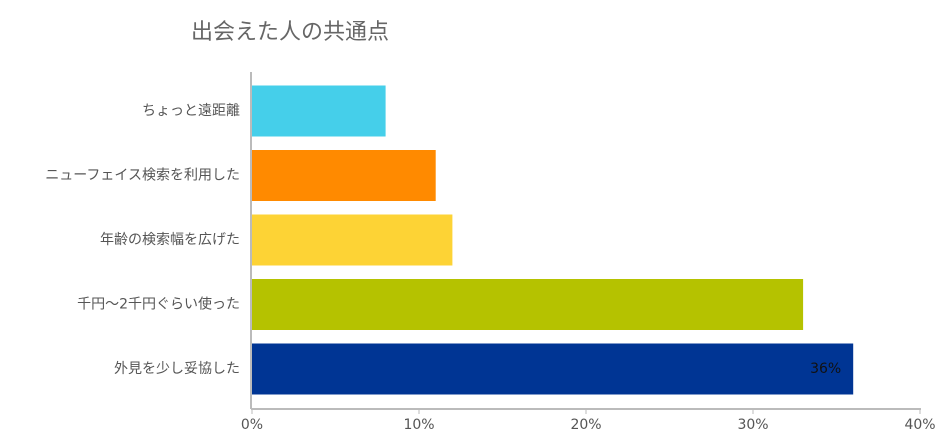  I want to click on y-tick-label: 年齢の検索幅を広げた, so click(170, 239).